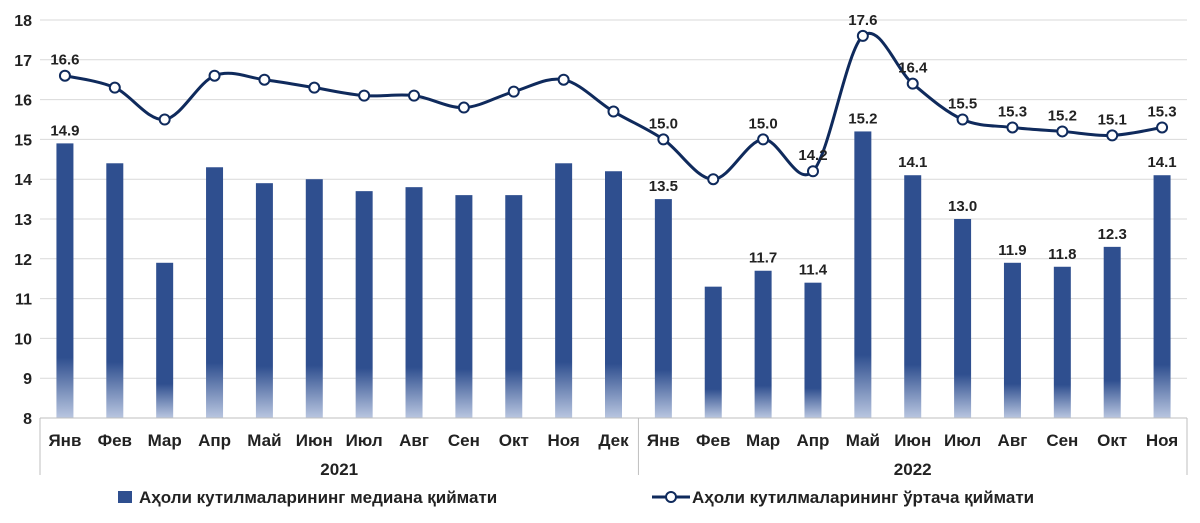 The width and height of the screenshot is (1200, 523). I want to click on x-tick-label: Апр, so click(214, 440).